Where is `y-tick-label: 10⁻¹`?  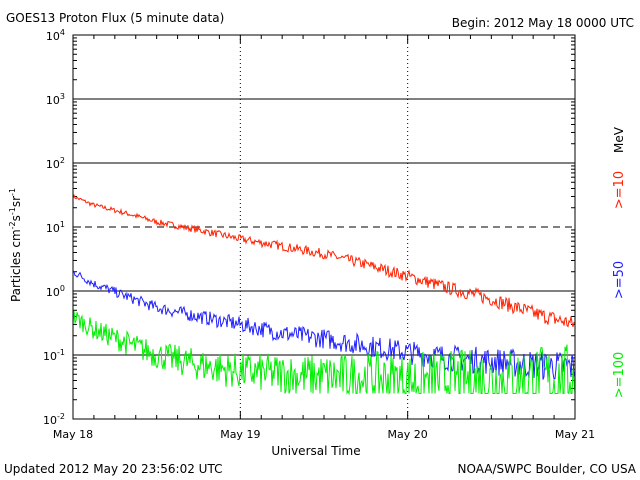
y-tick-label: 10⁻¹ is located at coordinates (54, 355).